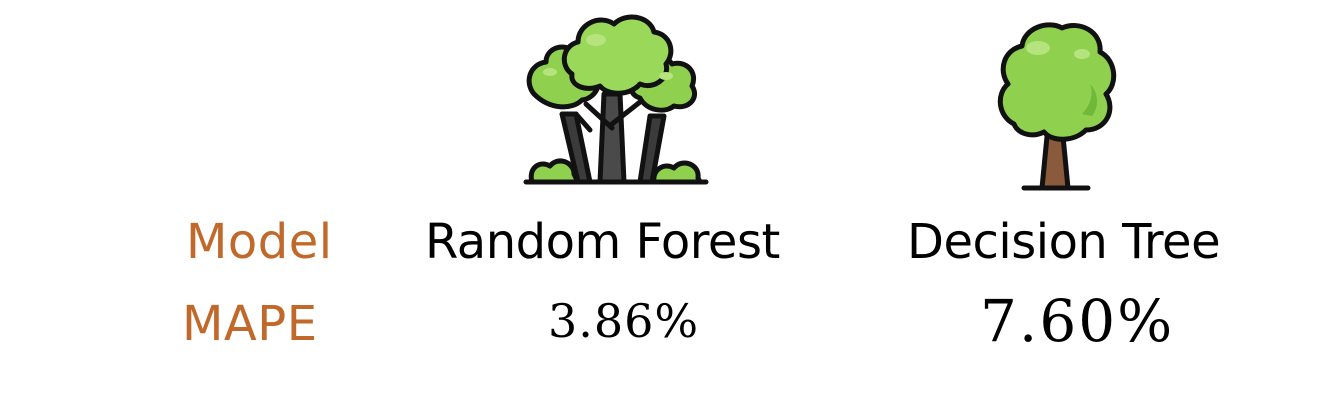 The width and height of the screenshot is (1329, 400). I want to click on forest-icon, so click(616, 99).